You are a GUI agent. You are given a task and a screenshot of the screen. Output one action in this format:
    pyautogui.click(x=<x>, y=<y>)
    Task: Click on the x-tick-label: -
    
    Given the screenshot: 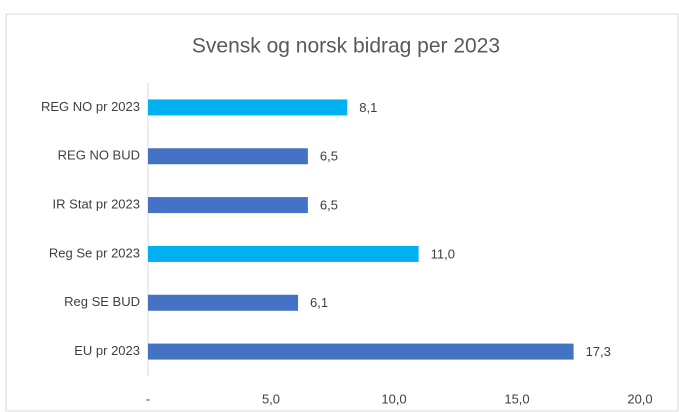 What is the action you would take?
    pyautogui.click(x=148, y=398)
    